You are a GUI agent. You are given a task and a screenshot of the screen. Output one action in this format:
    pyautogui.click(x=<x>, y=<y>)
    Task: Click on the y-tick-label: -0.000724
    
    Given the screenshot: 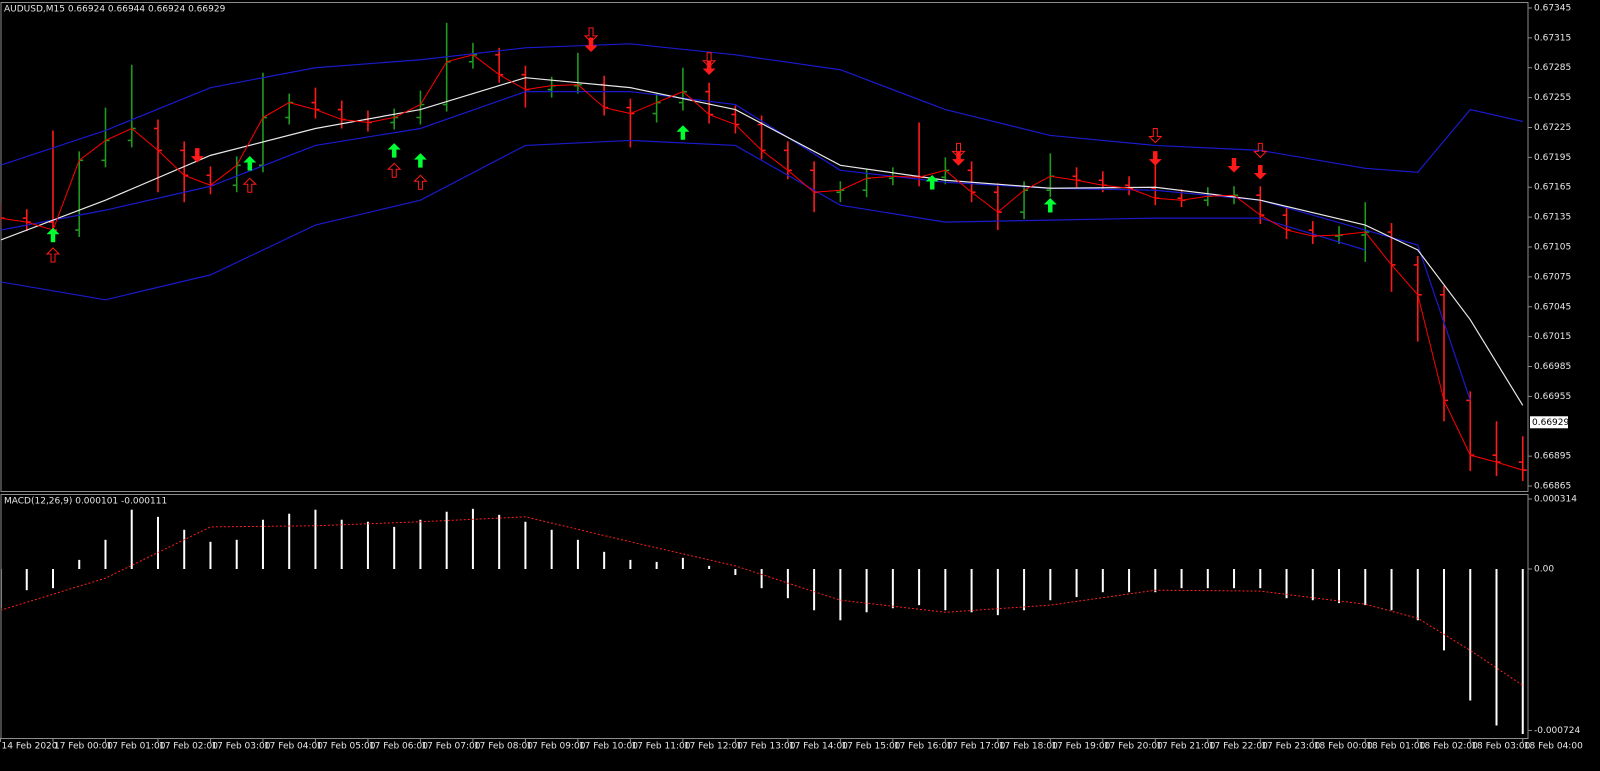 What is the action you would take?
    pyautogui.click(x=1557, y=731)
    